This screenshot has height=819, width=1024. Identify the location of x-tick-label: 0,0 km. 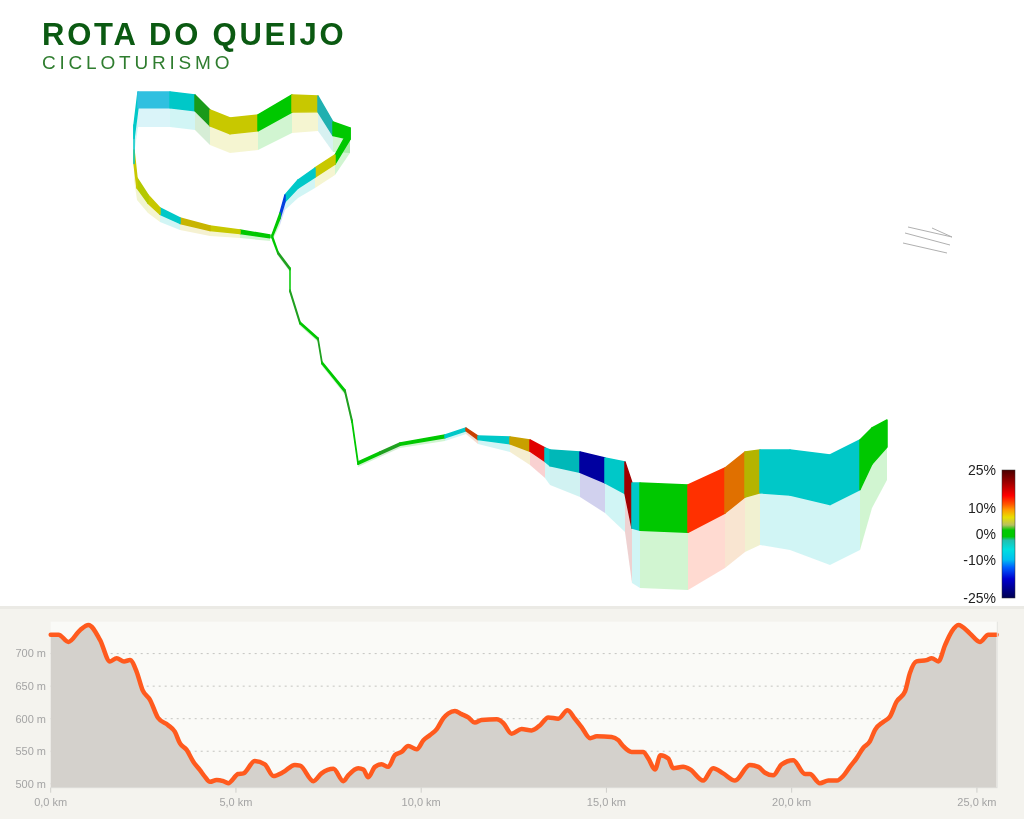
(51, 802).